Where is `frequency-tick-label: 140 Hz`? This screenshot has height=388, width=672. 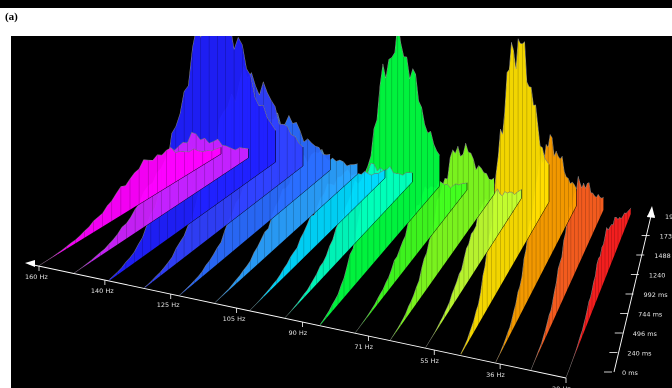 frequency-tick-label: 140 Hz is located at coordinates (102, 291).